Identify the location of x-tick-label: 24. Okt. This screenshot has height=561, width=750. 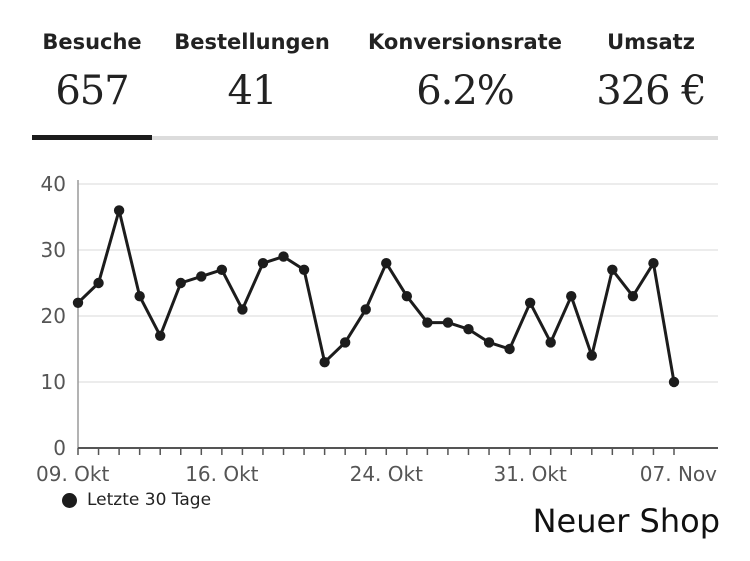
(386, 474).